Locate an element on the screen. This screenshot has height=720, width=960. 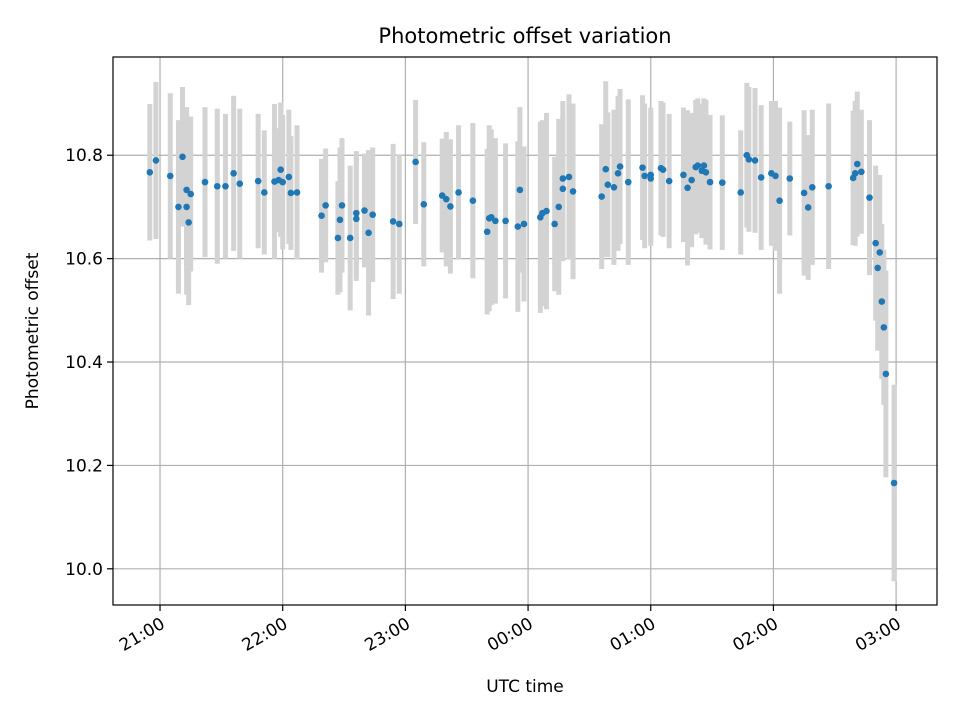
x-axis-label: UTC time is located at coordinates (525, 687).